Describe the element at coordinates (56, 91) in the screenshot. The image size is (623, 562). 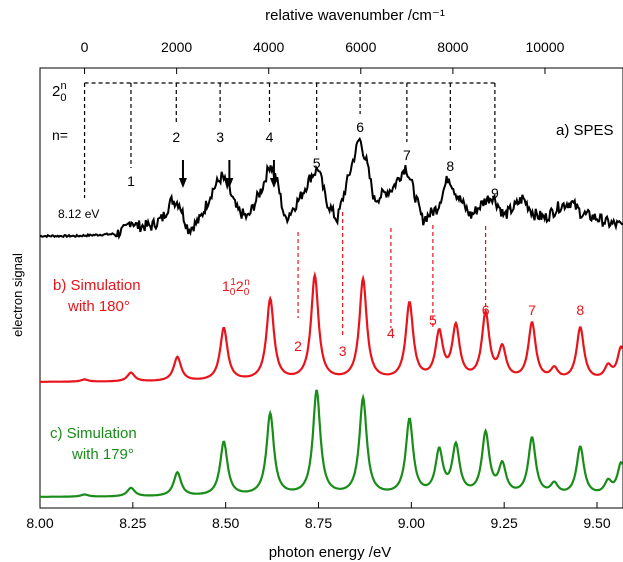
I see `progression-base: 2` at that location.